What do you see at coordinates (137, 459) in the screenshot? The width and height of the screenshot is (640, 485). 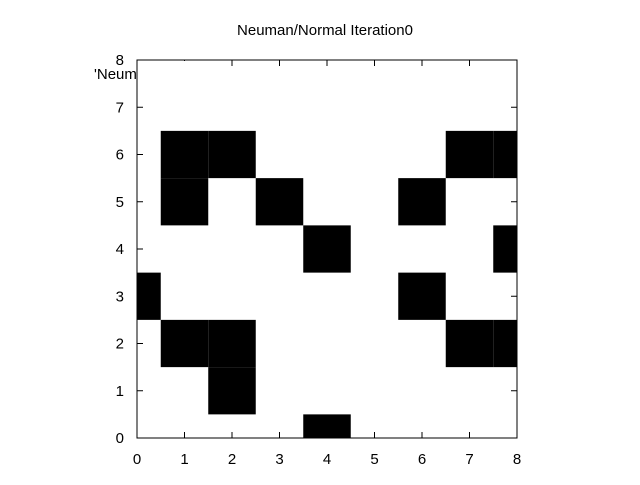 I see `x-tick-label: 0` at bounding box center [137, 459].